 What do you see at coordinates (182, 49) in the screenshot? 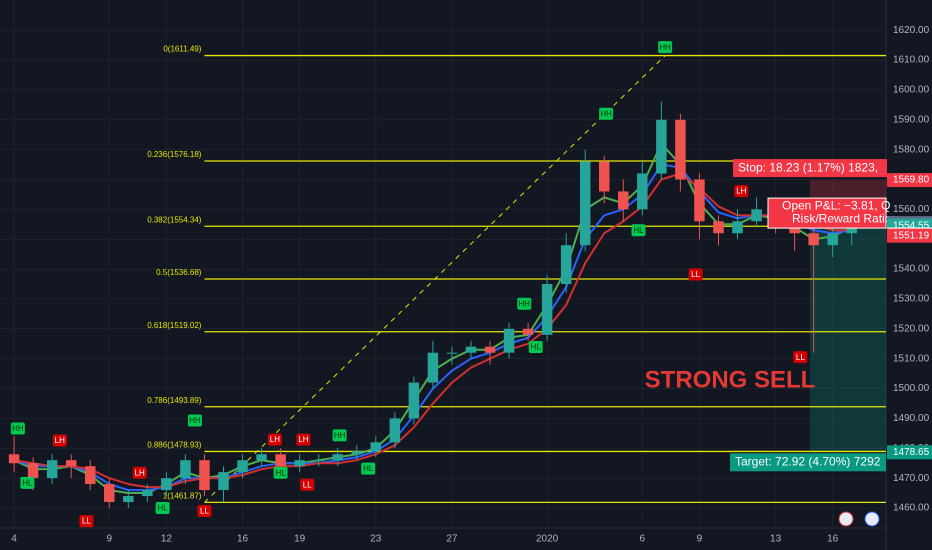
I see `fib-label: 0(1611.49)` at bounding box center [182, 49].